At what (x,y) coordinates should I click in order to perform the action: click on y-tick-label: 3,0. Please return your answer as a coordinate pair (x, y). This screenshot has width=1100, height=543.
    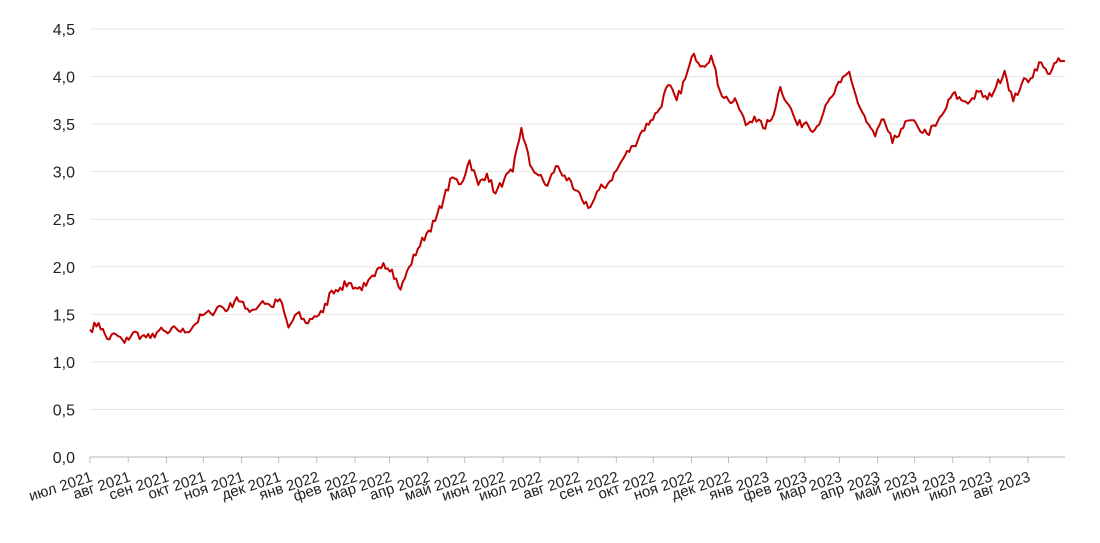
    Looking at the image, I should click on (64, 173).